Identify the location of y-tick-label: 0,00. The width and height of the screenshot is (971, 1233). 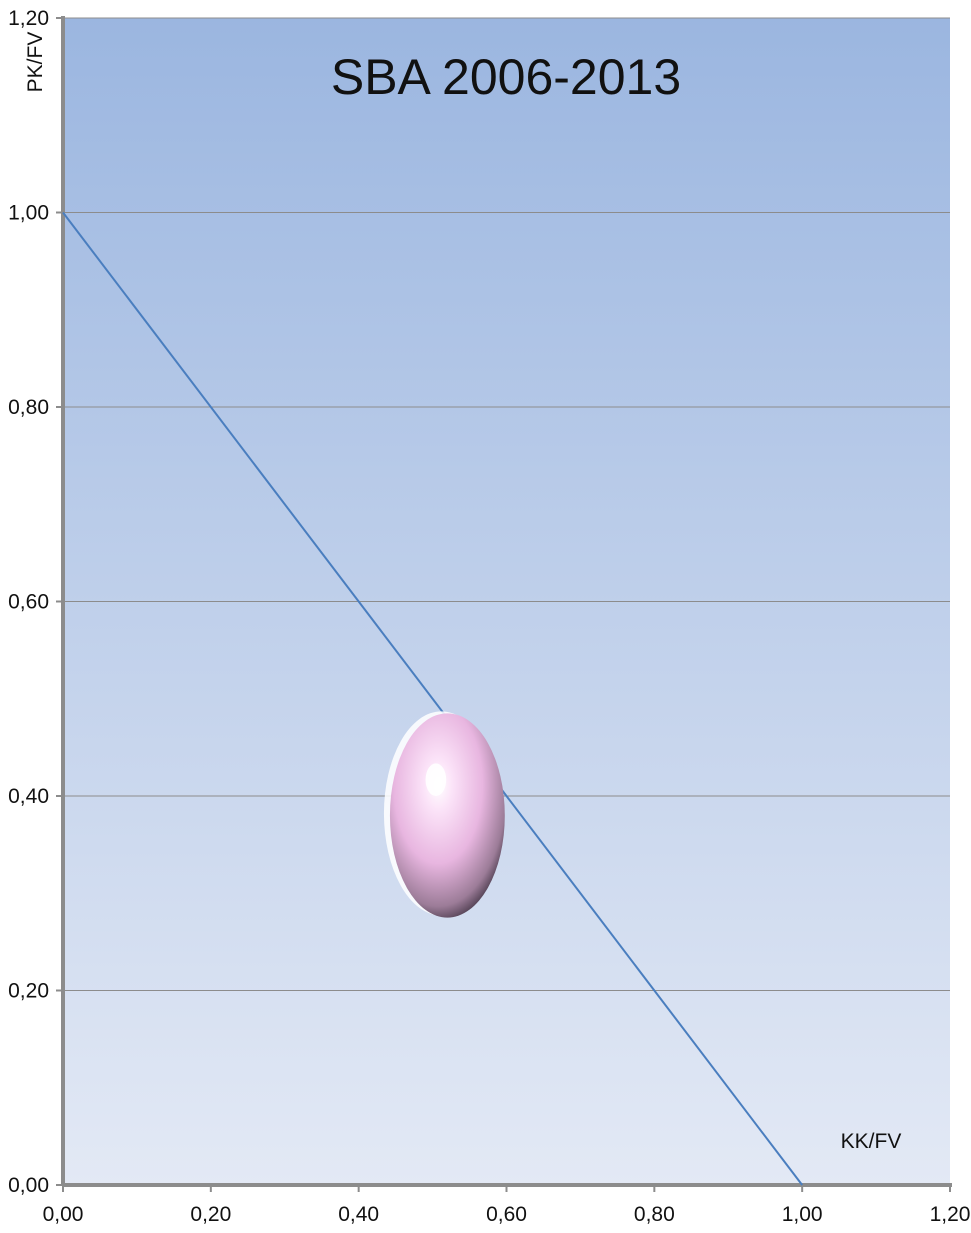
(28, 1185).